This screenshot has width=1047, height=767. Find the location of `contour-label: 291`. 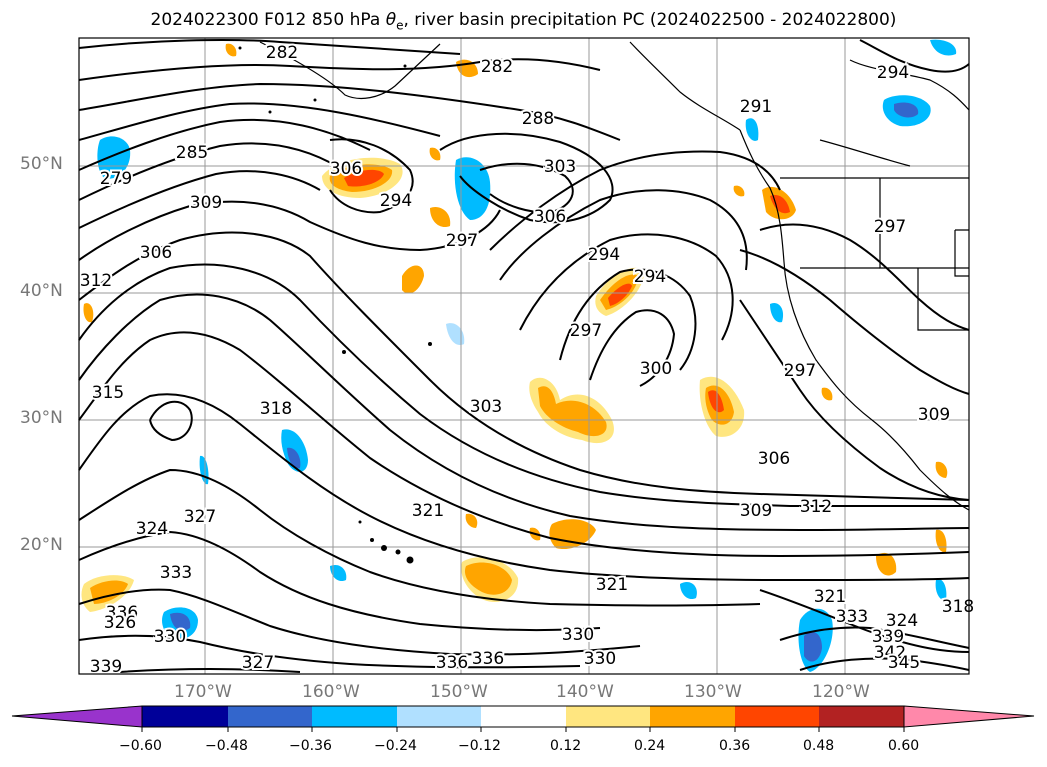

contour-label: 291 is located at coordinates (756, 107).